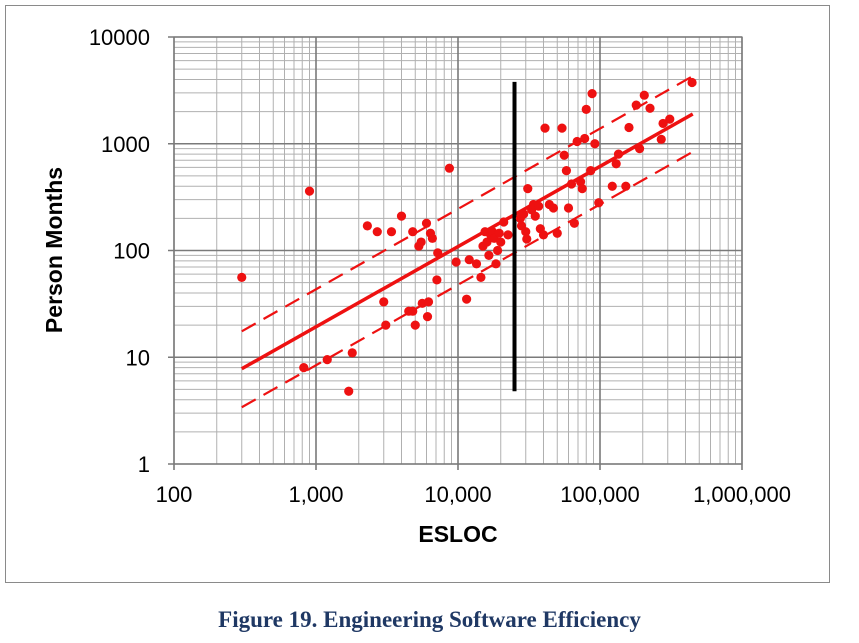 Image resolution: width=859 pixels, height=643 pixels. What do you see at coordinates (54, 250) in the screenshot?
I see `y-axis-title: Person Months` at bounding box center [54, 250].